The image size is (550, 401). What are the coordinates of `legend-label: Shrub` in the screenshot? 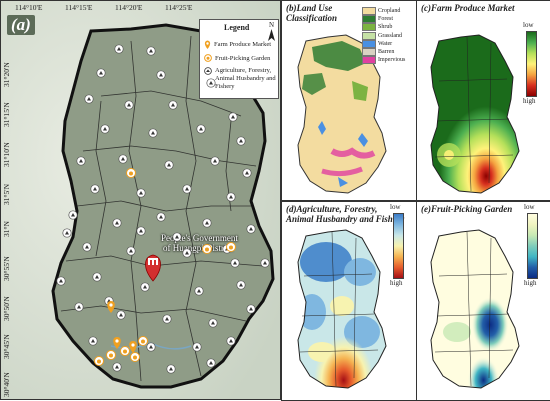 It's located at (385, 27).